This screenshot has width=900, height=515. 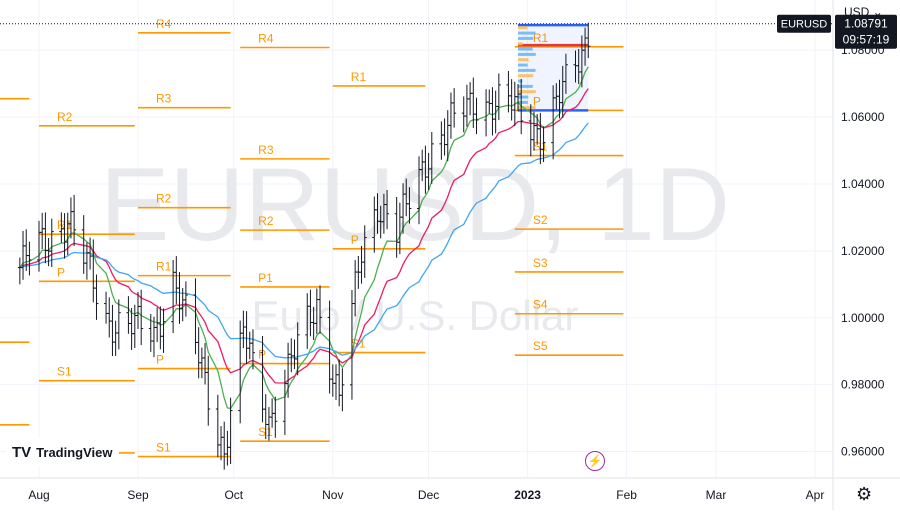 What do you see at coordinates (233, 495) in the screenshot?
I see `x-tick-label: Oct` at bounding box center [233, 495].